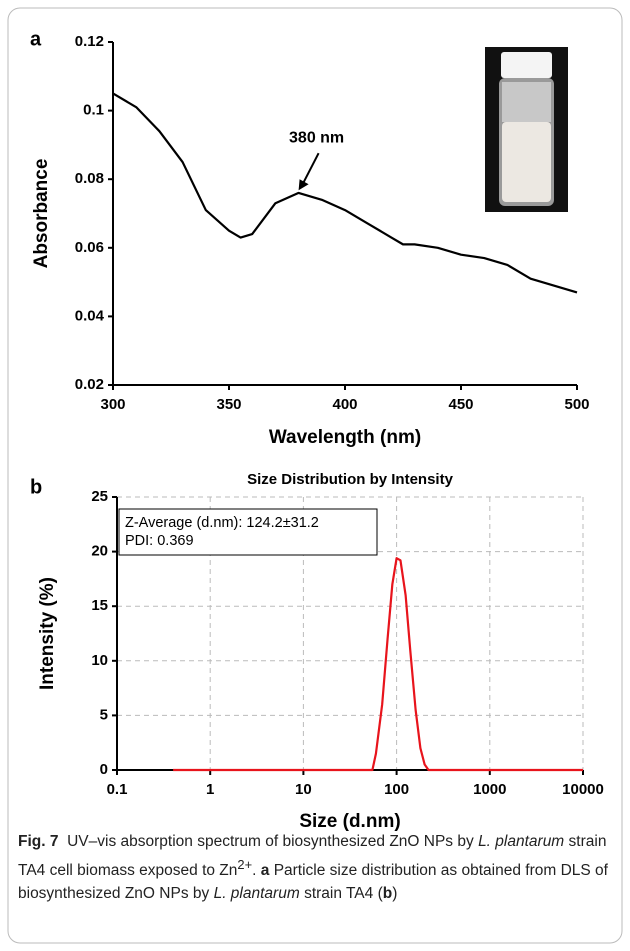 The width and height of the screenshot is (630, 951). Describe the element at coordinates (99, 551) in the screenshot. I see `y-tick-label: 20` at that location.